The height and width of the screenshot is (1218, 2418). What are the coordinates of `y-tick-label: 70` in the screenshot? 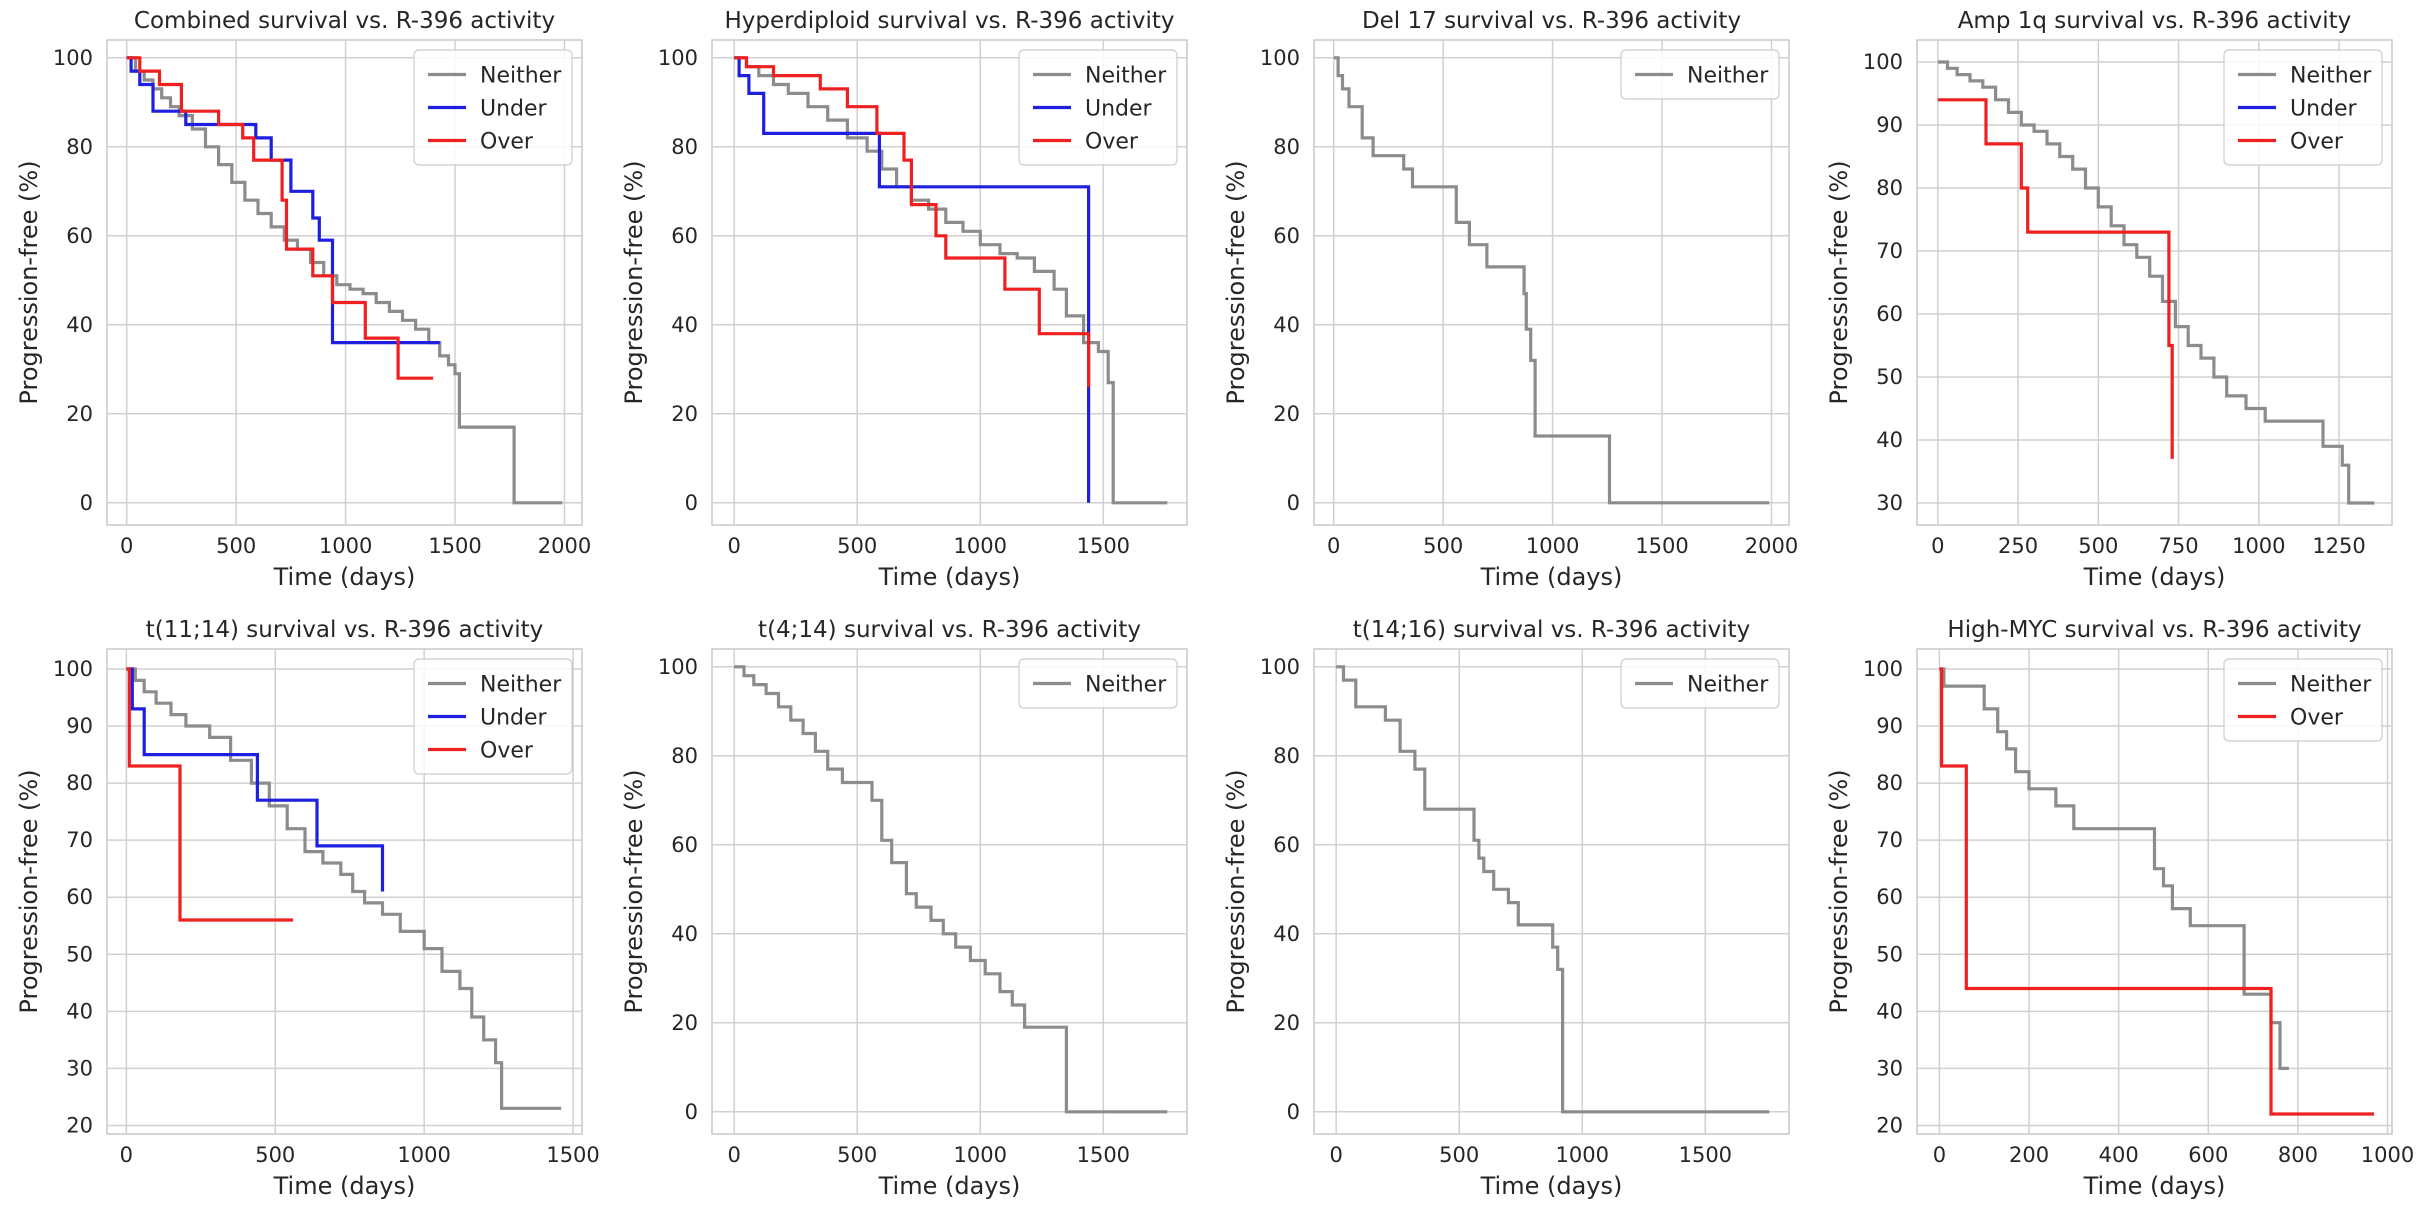 It's located at (79, 840).